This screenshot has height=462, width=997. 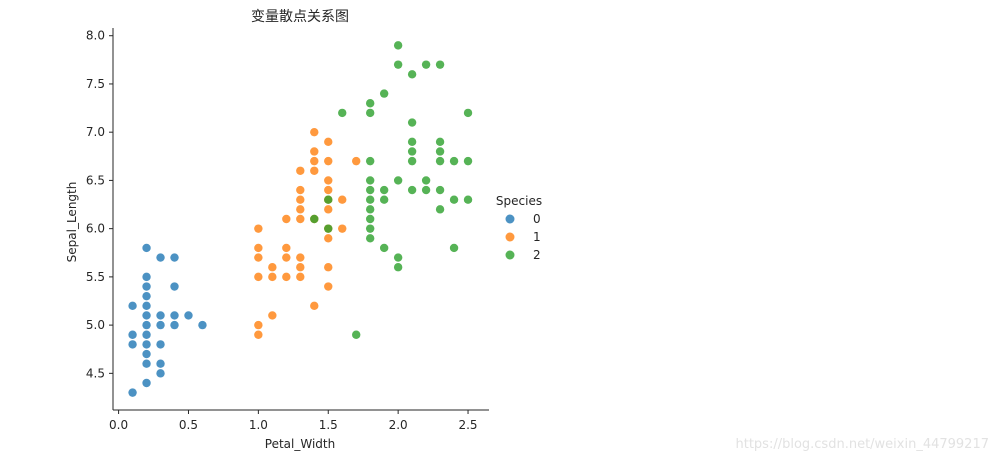 I want to click on y-tick-label: 5.5, so click(x=95, y=277).